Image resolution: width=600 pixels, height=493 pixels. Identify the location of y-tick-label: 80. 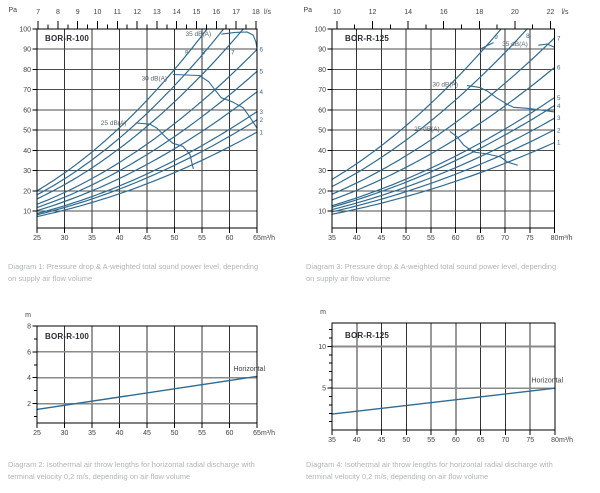
(27, 70).